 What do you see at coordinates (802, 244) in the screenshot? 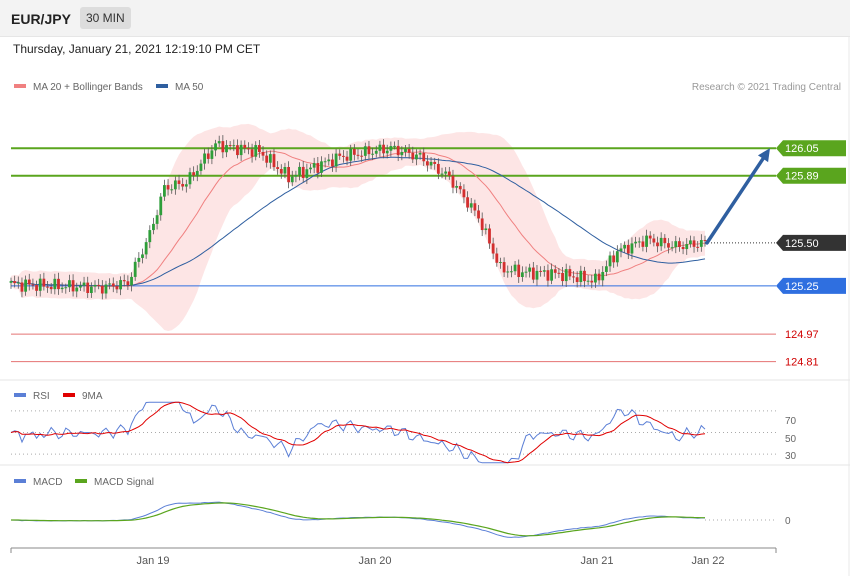
I see `level-tag-text-125-50: 125.50` at bounding box center [802, 244].